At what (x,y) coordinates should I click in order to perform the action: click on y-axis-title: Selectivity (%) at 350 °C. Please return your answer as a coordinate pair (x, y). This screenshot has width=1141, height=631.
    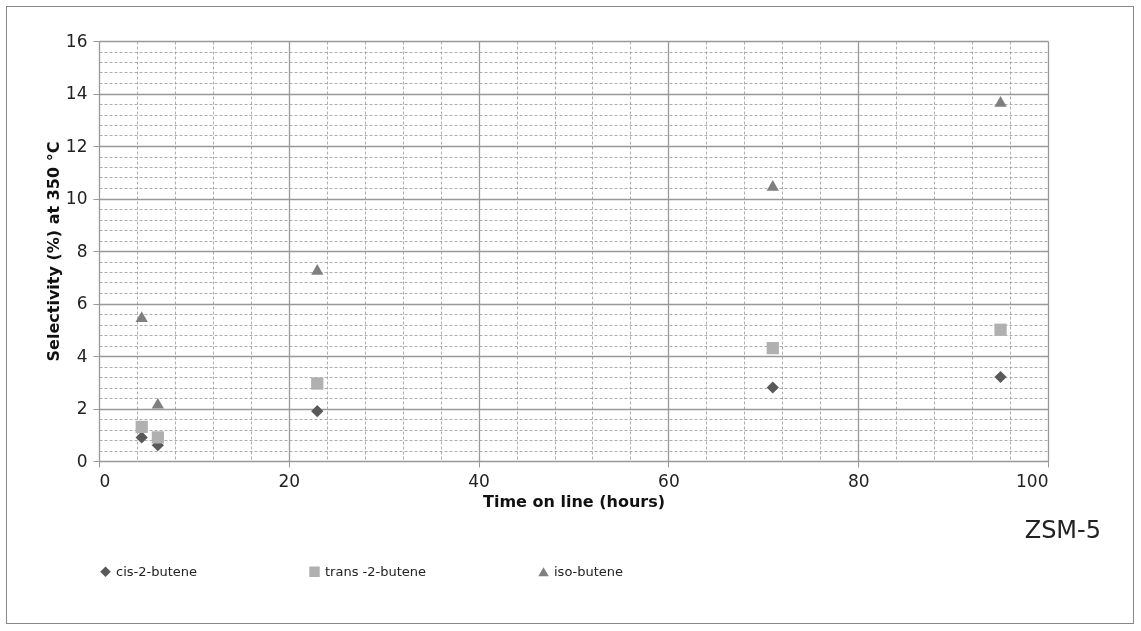
    Looking at the image, I should click on (53, 251).